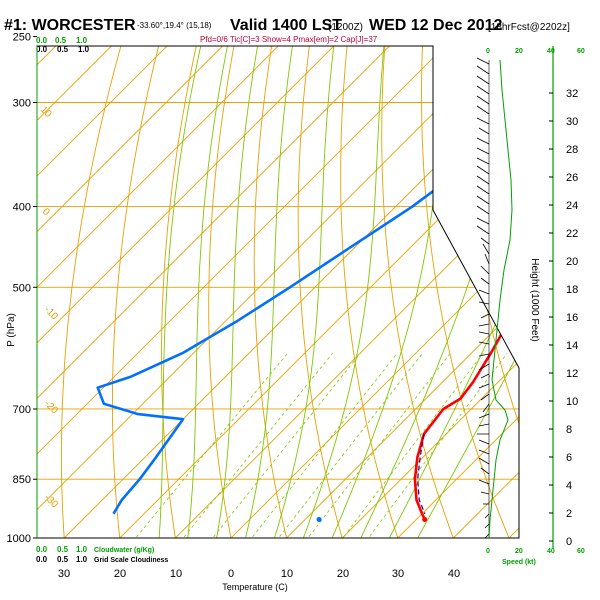  Describe the element at coordinates (70, 25) in the screenshot. I see `station-title: #1: WORCESTER` at that location.